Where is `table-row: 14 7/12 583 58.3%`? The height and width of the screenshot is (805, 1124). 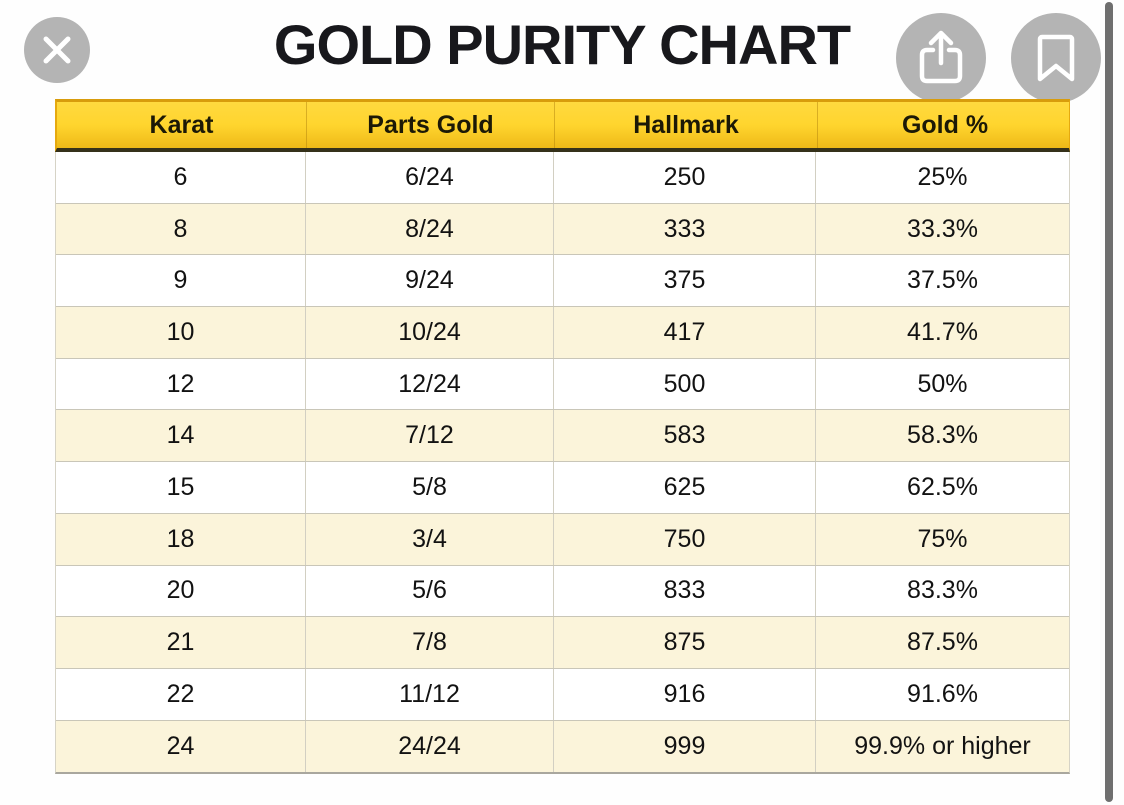 table-row: 14 7/12 583 58.3% is located at coordinates (562, 436).